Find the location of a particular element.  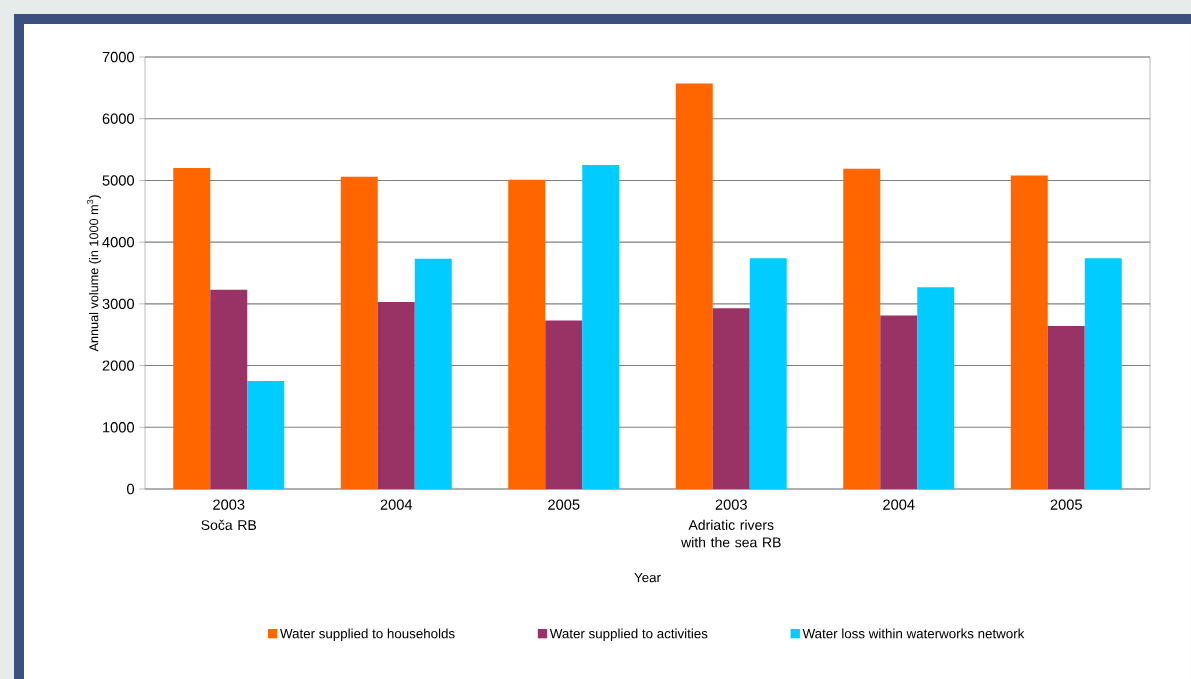

y-tick-label: 7000 is located at coordinates (118, 57).